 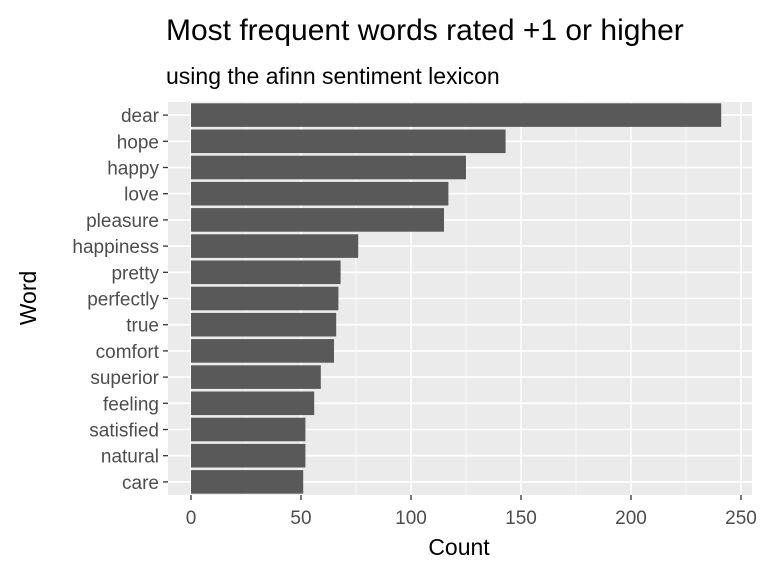 I want to click on x-axis: 0 50 100 150 200 250, so click(x=471, y=512).